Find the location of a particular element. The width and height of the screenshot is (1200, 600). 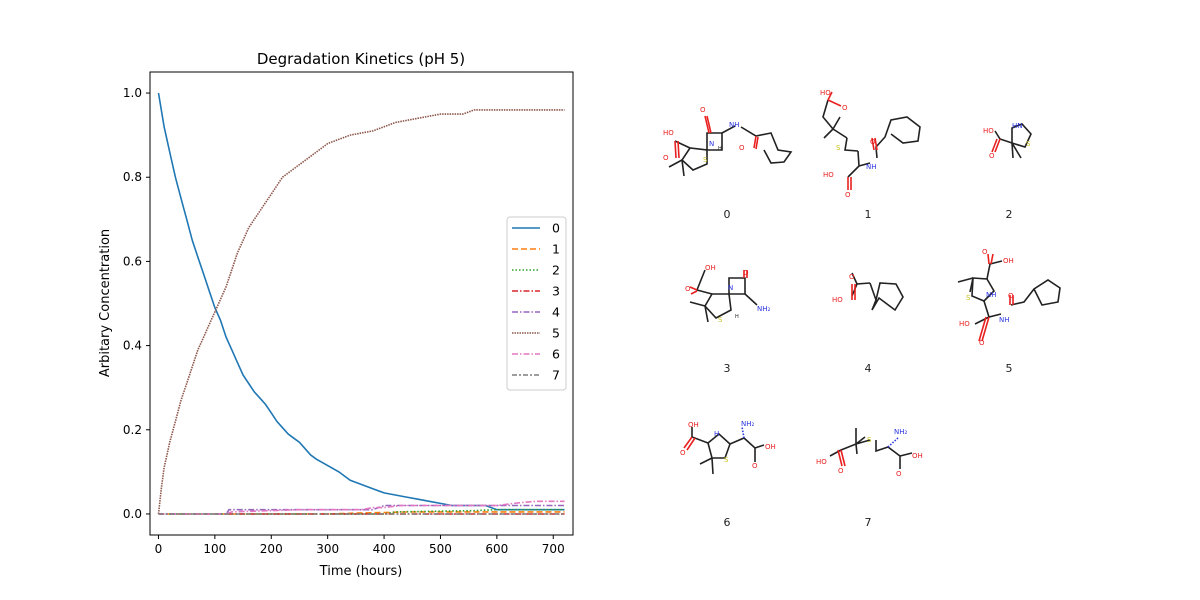

molecule-5: O OH HO O O NH NH S is located at coordinates (1009, 297).